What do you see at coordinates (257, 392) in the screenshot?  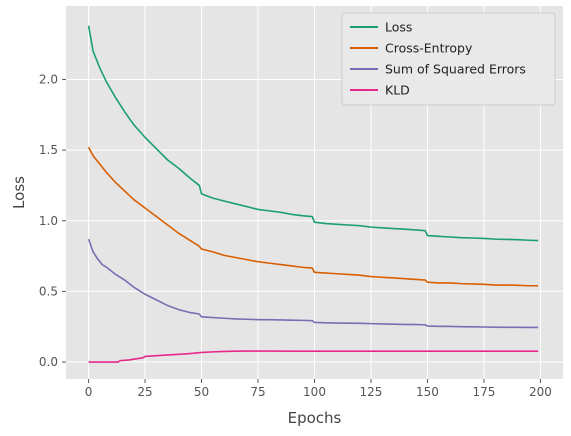 I see `x-tick-label: 75` at bounding box center [257, 392].